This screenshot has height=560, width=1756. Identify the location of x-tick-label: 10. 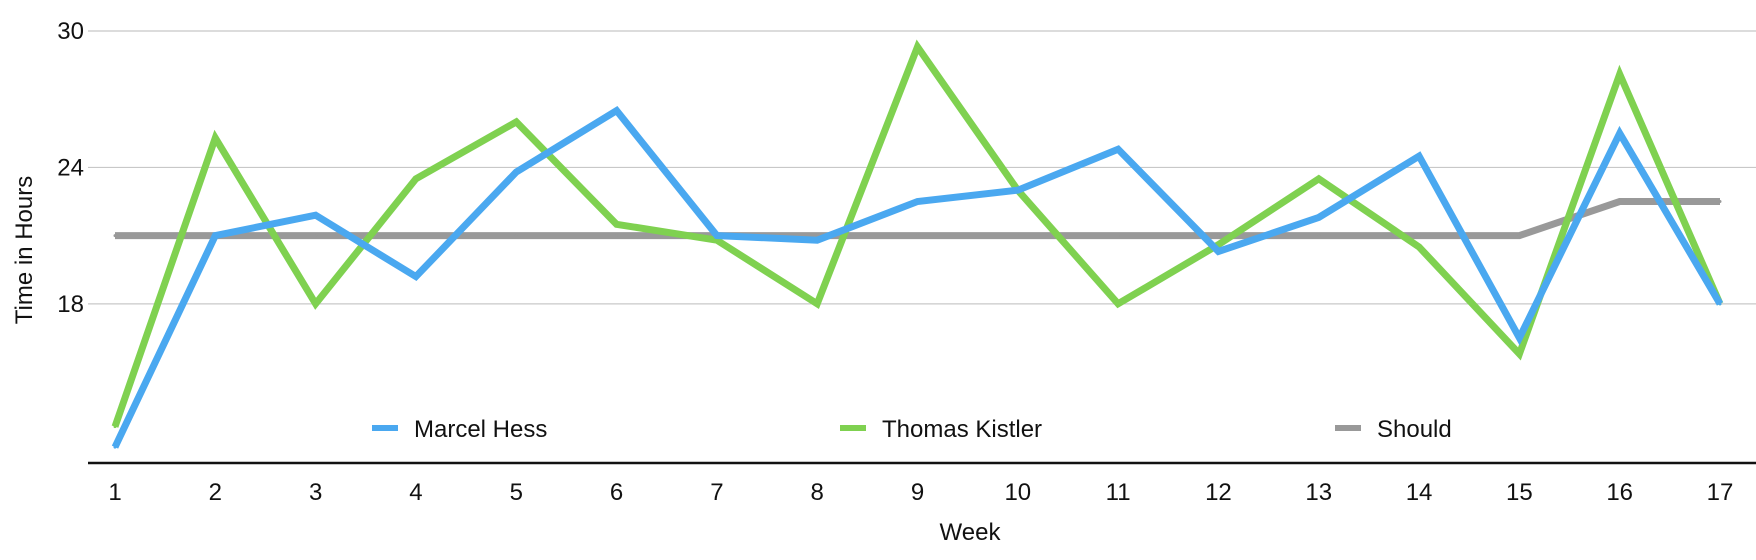
(1017, 492).